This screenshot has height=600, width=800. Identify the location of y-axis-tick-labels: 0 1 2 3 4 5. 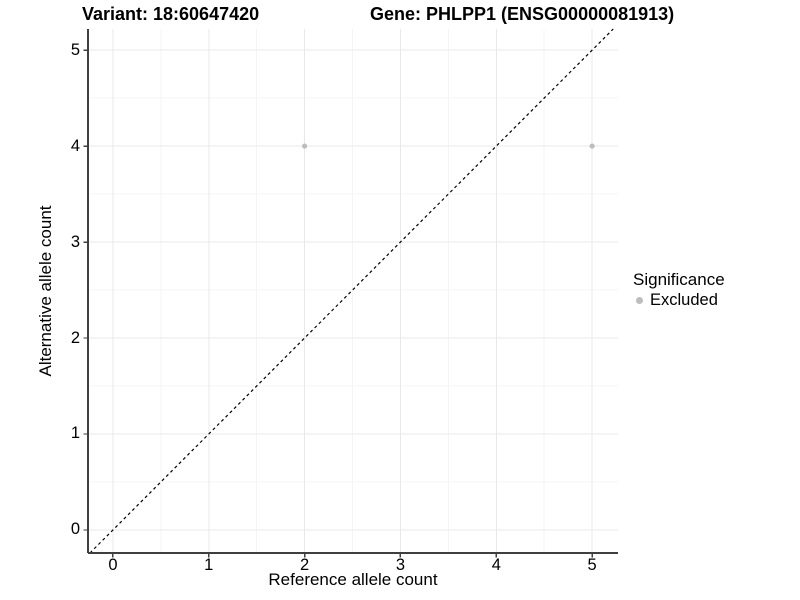
(40, 291).